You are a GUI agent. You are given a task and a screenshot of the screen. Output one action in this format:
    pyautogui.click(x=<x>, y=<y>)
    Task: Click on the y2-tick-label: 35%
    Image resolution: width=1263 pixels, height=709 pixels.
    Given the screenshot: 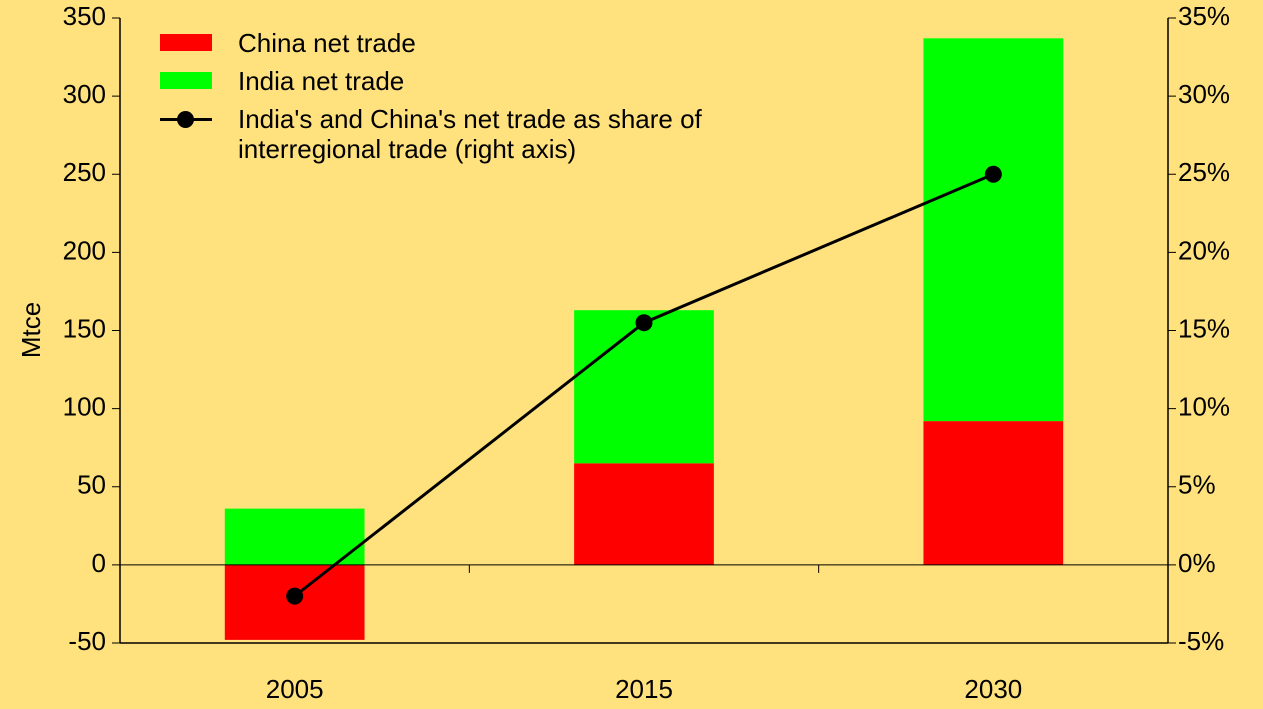 What is the action you would take?
    pyautogui.click(x=1204, y=16)
    